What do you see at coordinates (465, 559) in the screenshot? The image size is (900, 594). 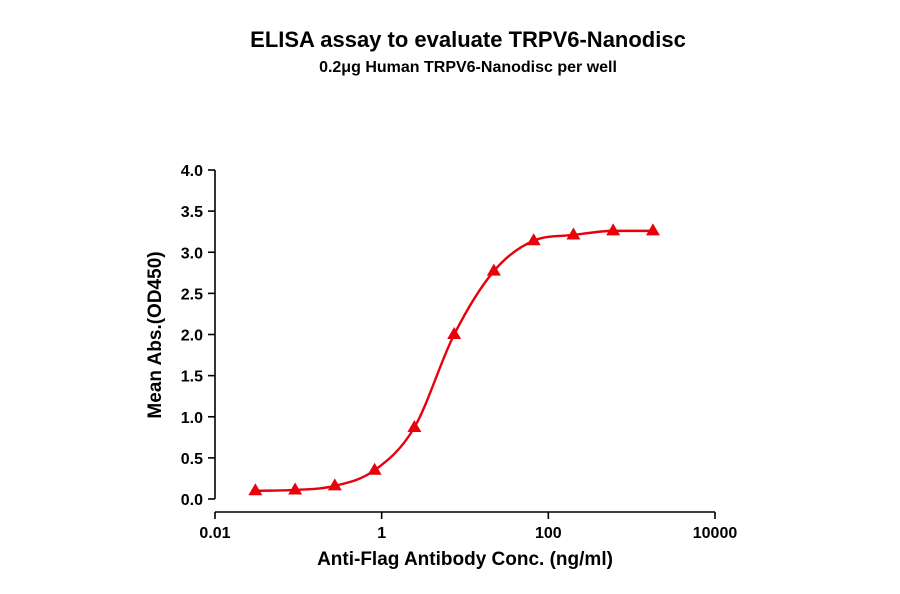 I see `x-axis-label: Anti-Flag Antibody Conc. (ng/ml)` at bounding box center [465, 559].